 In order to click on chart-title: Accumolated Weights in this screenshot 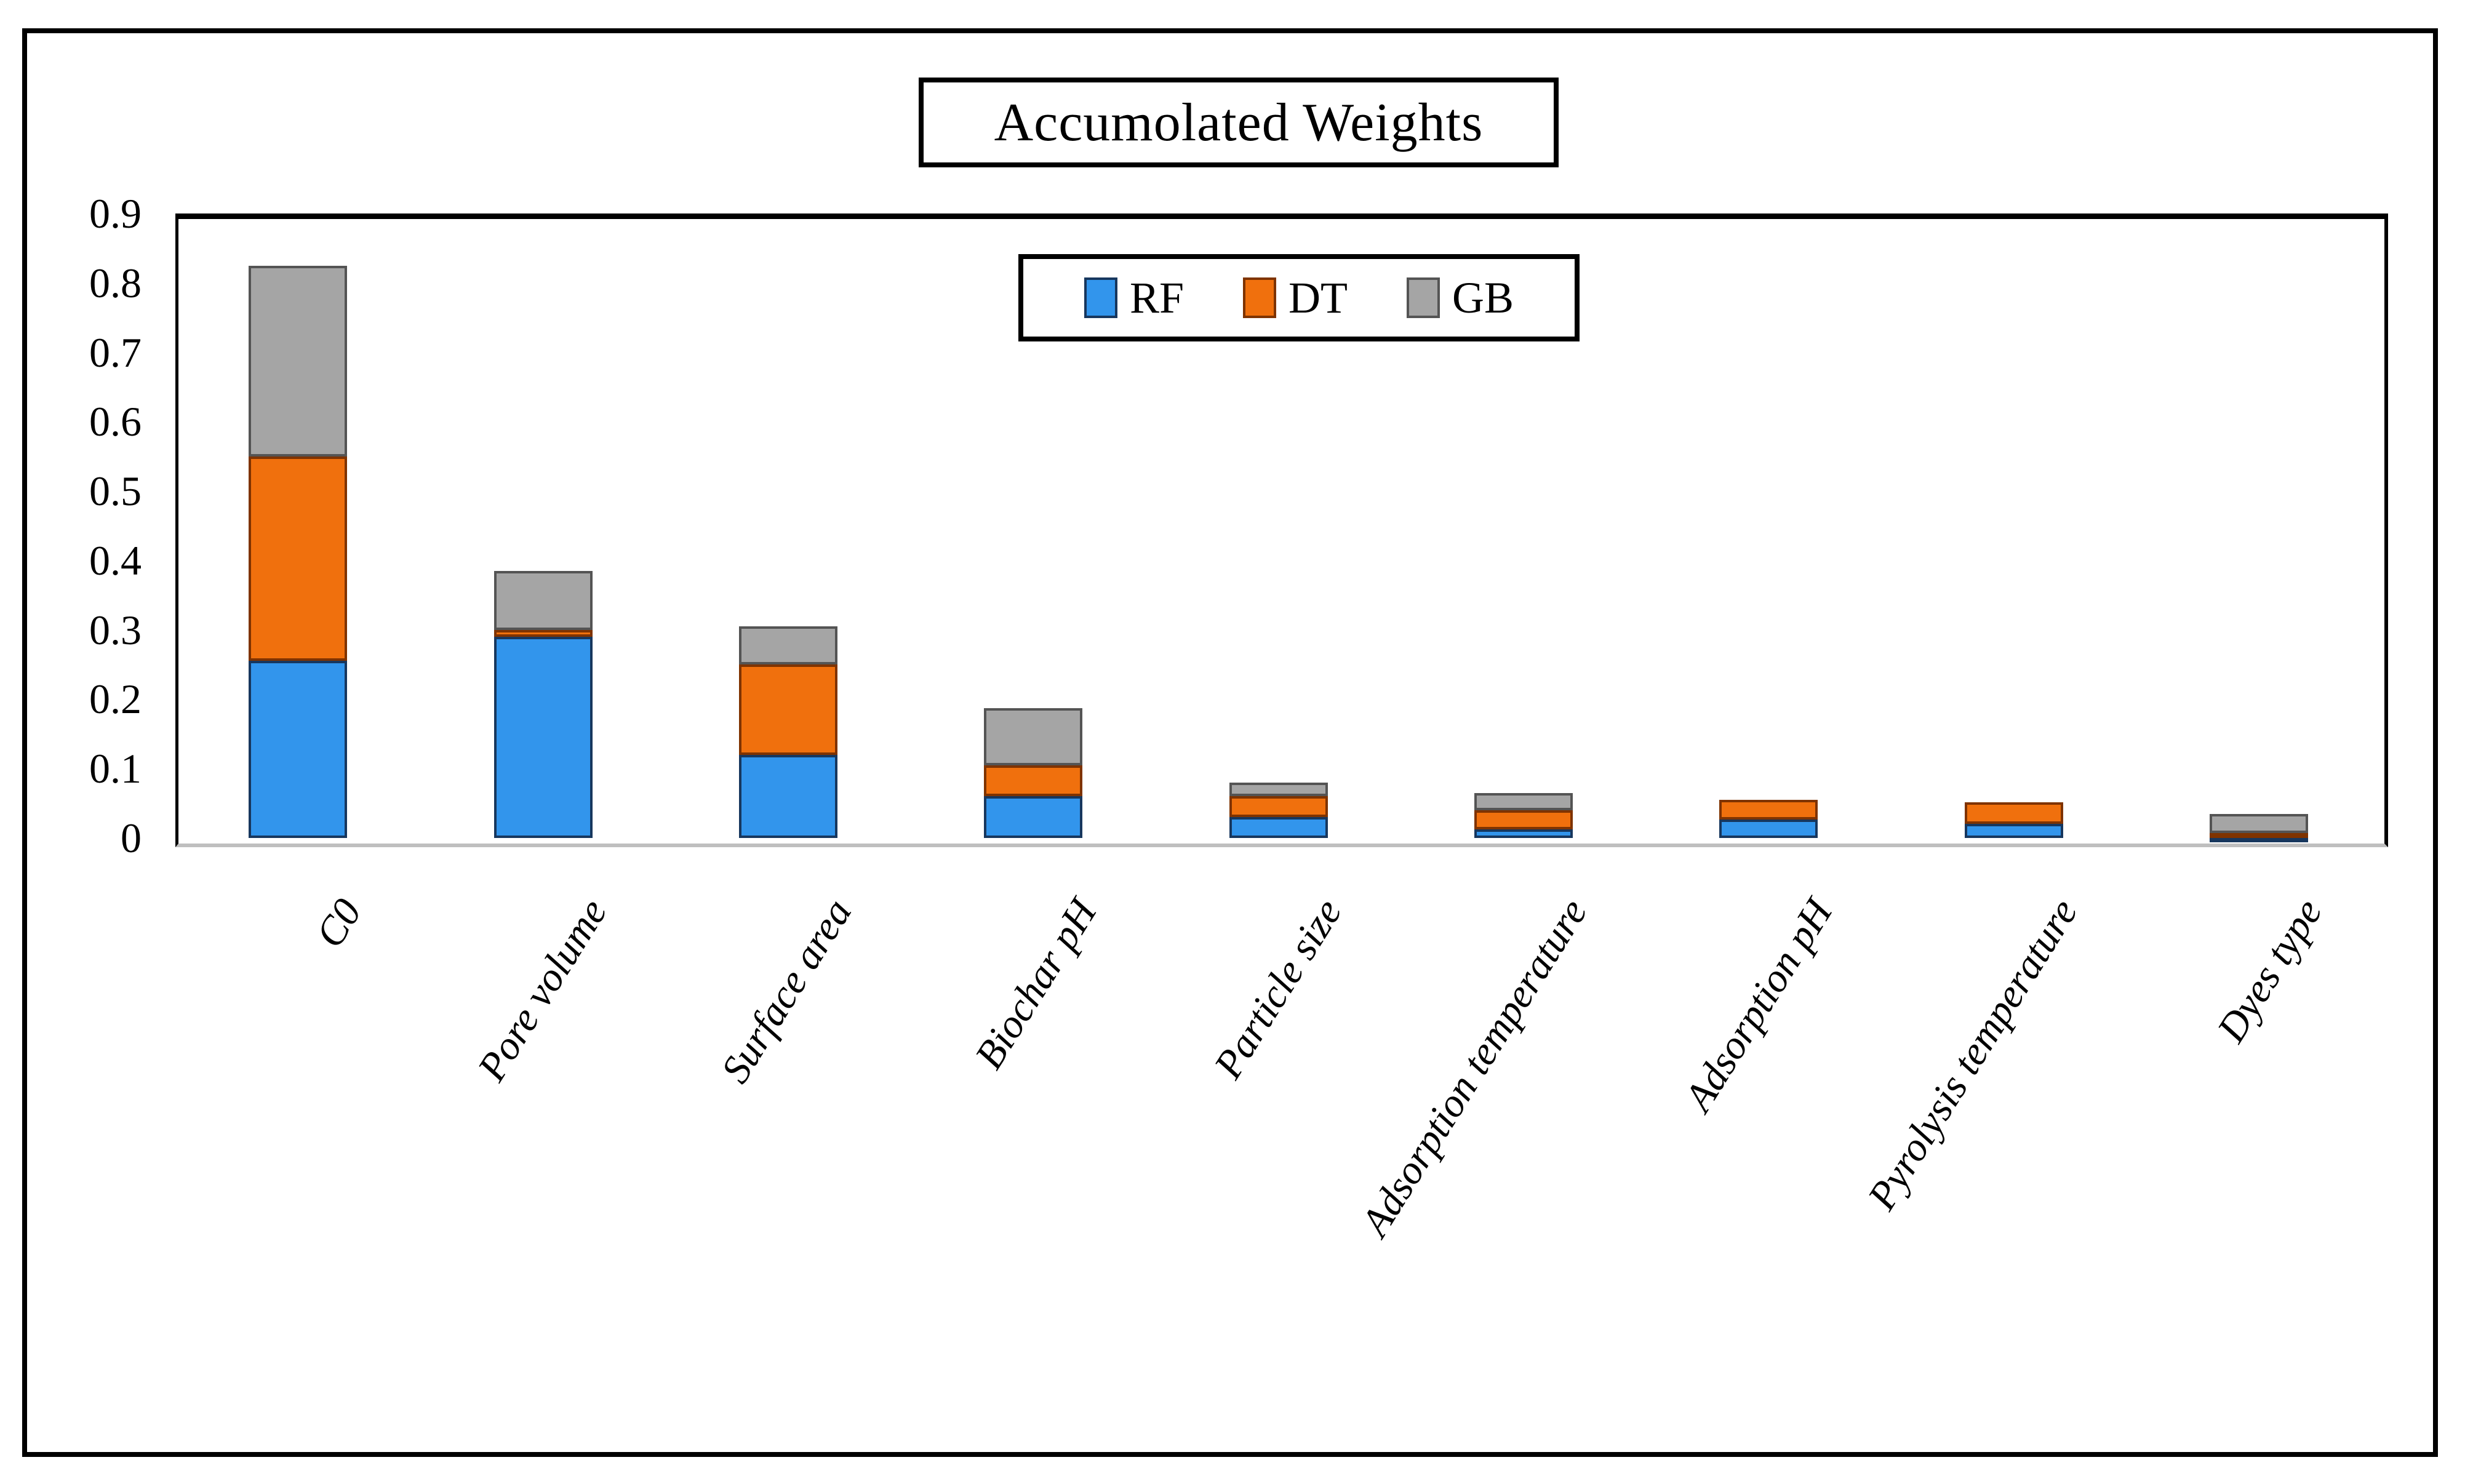, I will do `click(1239, 122)`.